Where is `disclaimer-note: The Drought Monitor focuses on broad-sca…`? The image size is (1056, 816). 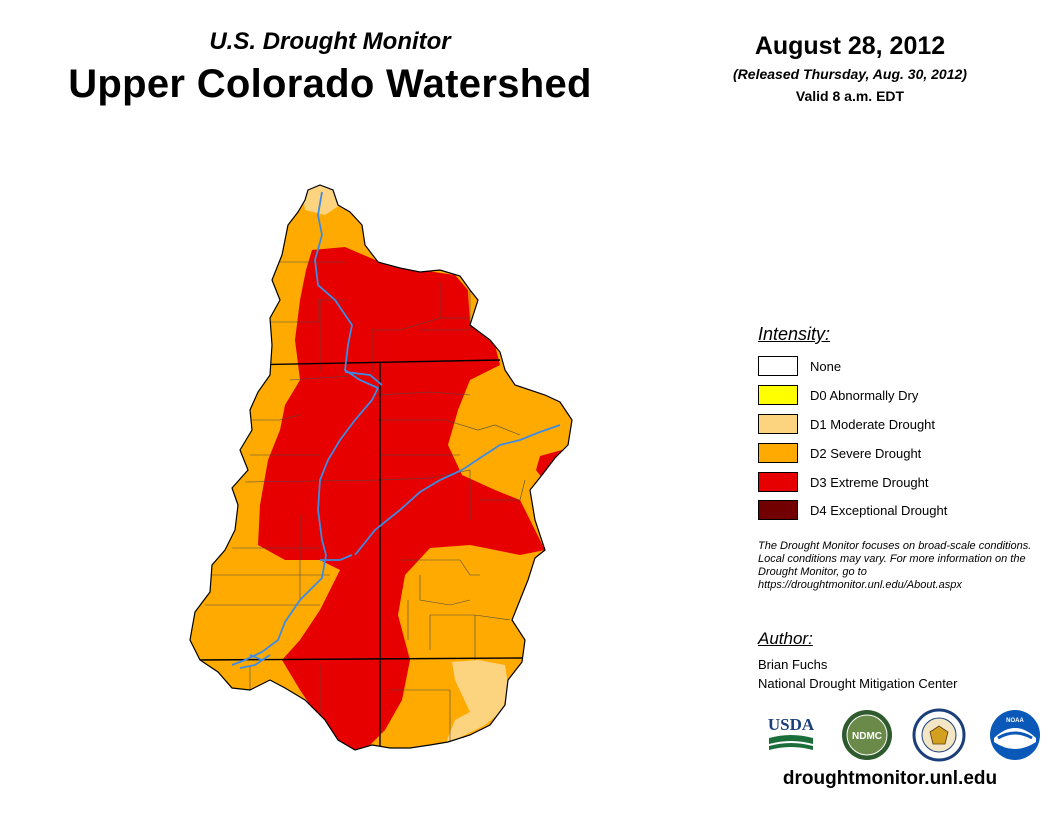
disclaimer-note: The Drought Monitor focuses on broad-sca… is located at coordinates (895, 565).